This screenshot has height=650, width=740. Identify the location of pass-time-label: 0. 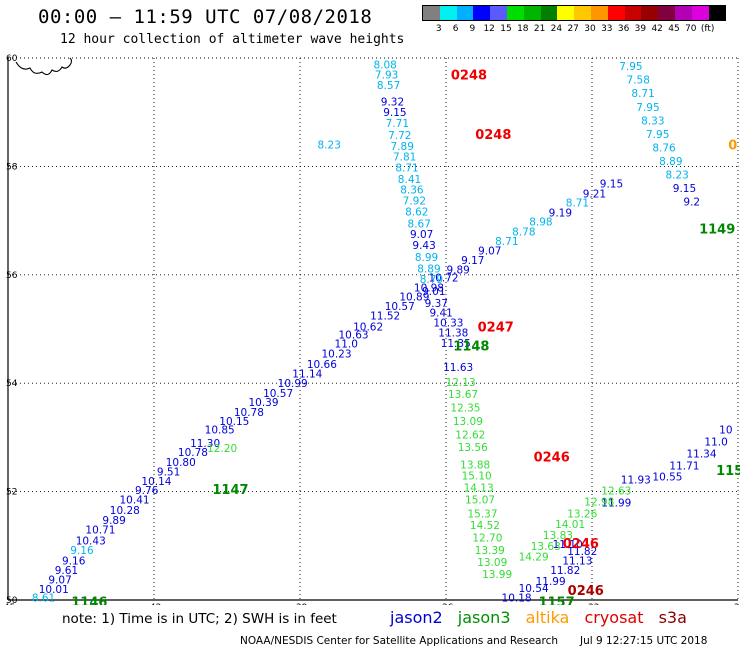
(732, 146).